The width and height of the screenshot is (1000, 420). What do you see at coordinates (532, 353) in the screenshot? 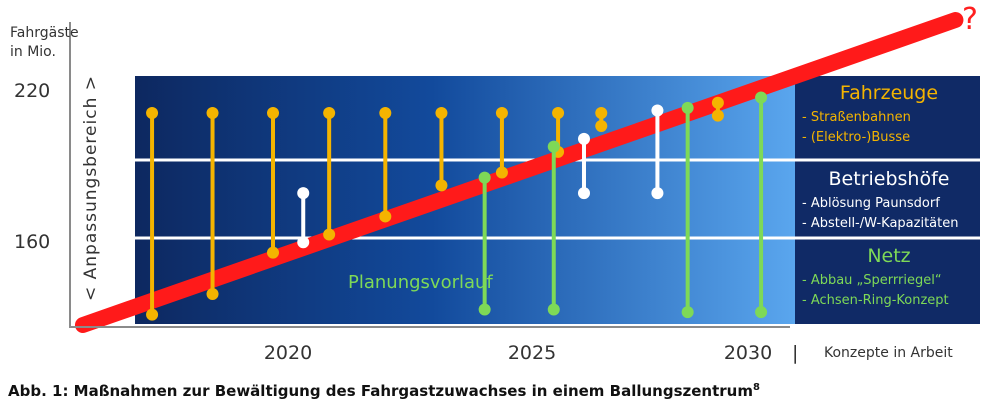
I see `x-tick-label-2025: 2025` at bounding box center [532, 353].